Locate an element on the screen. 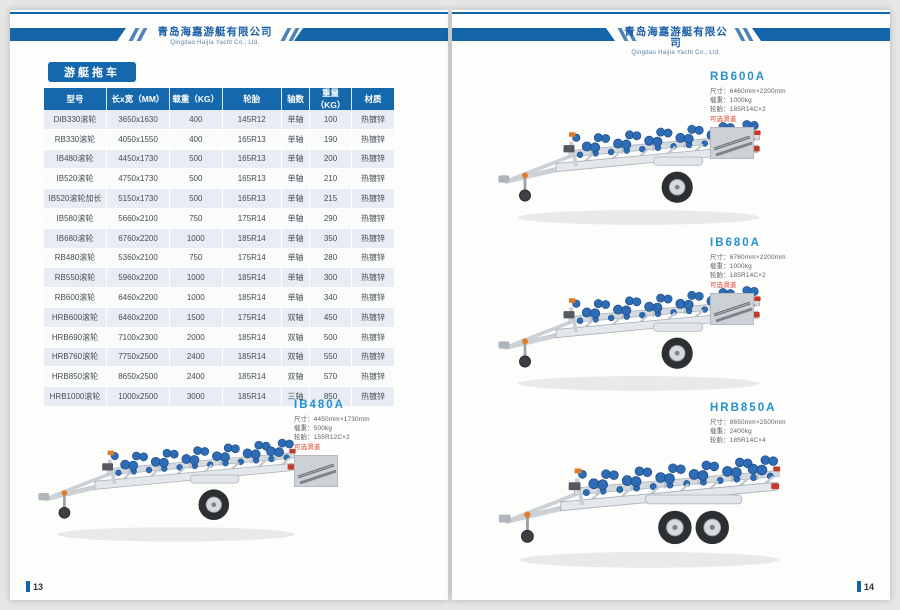 The image size is (900, 610). table-cell: 850 is located at coordinates (331, 396).